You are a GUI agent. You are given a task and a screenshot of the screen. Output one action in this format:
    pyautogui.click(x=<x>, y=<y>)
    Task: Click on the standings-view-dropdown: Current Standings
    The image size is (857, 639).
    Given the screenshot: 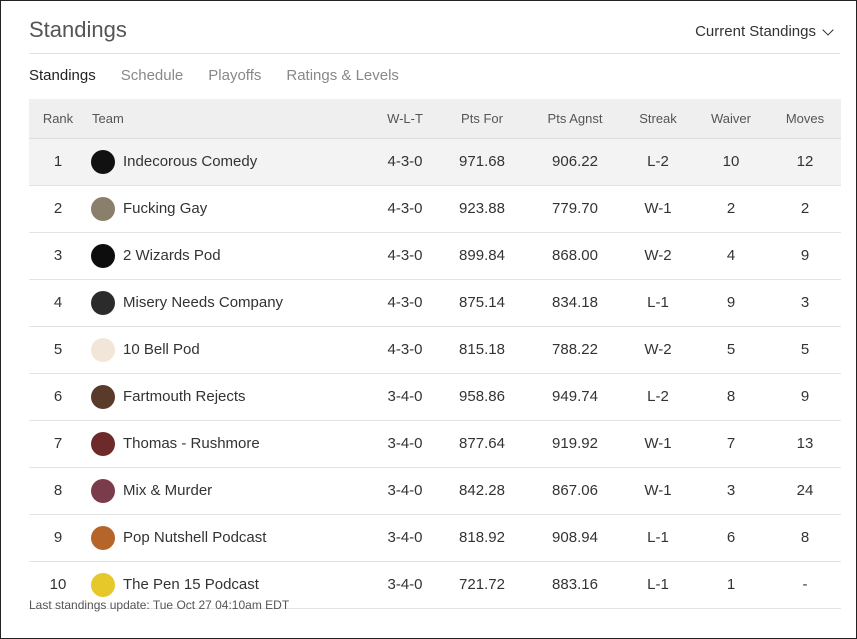 What is the action you would take?
    pyautogui.click(x=764, y=31)
    